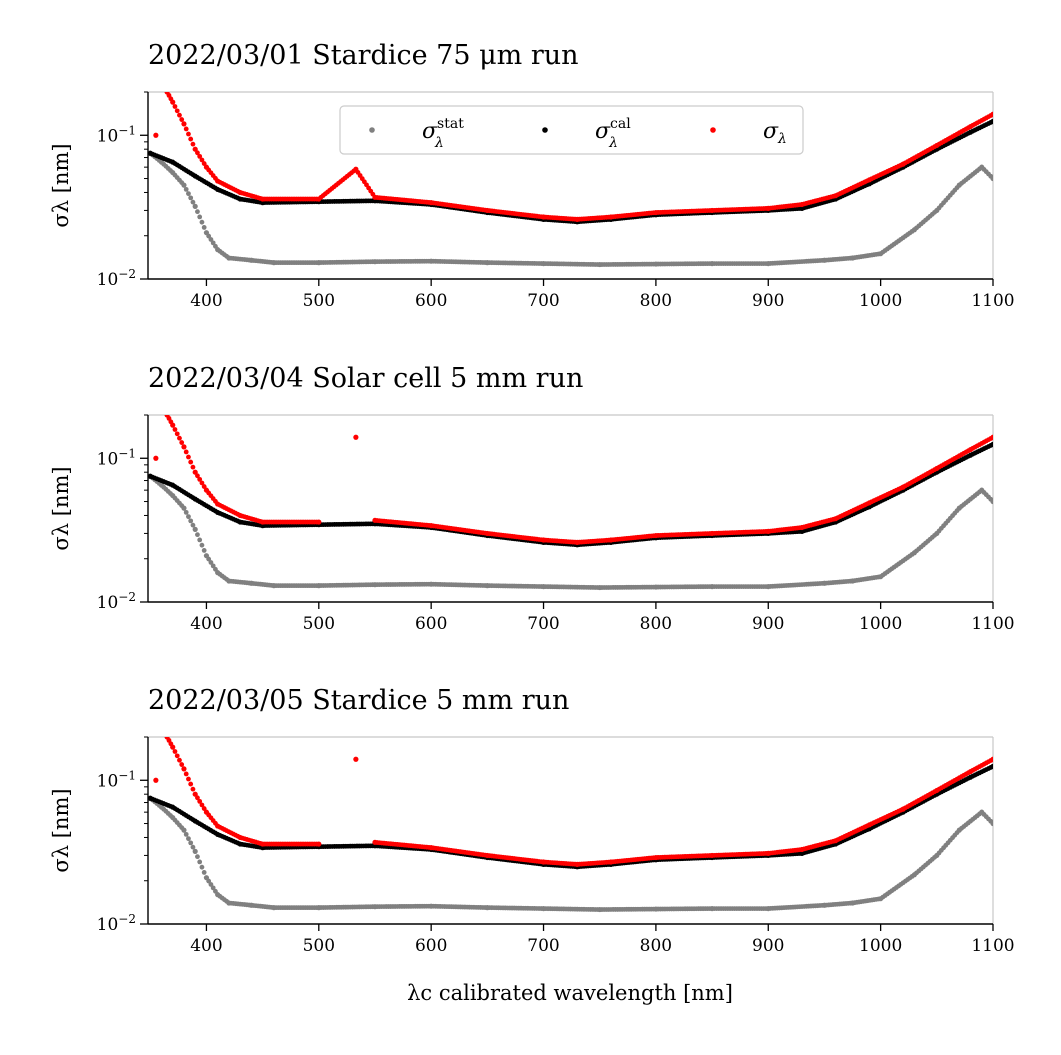 Image resolution: width=1061 pixels, height=1055 pixels. What do you see at coordinates (586, 133) in the screenshot?
I see `legend-entry-2: σcal λ` at bounding box center [586, 133].